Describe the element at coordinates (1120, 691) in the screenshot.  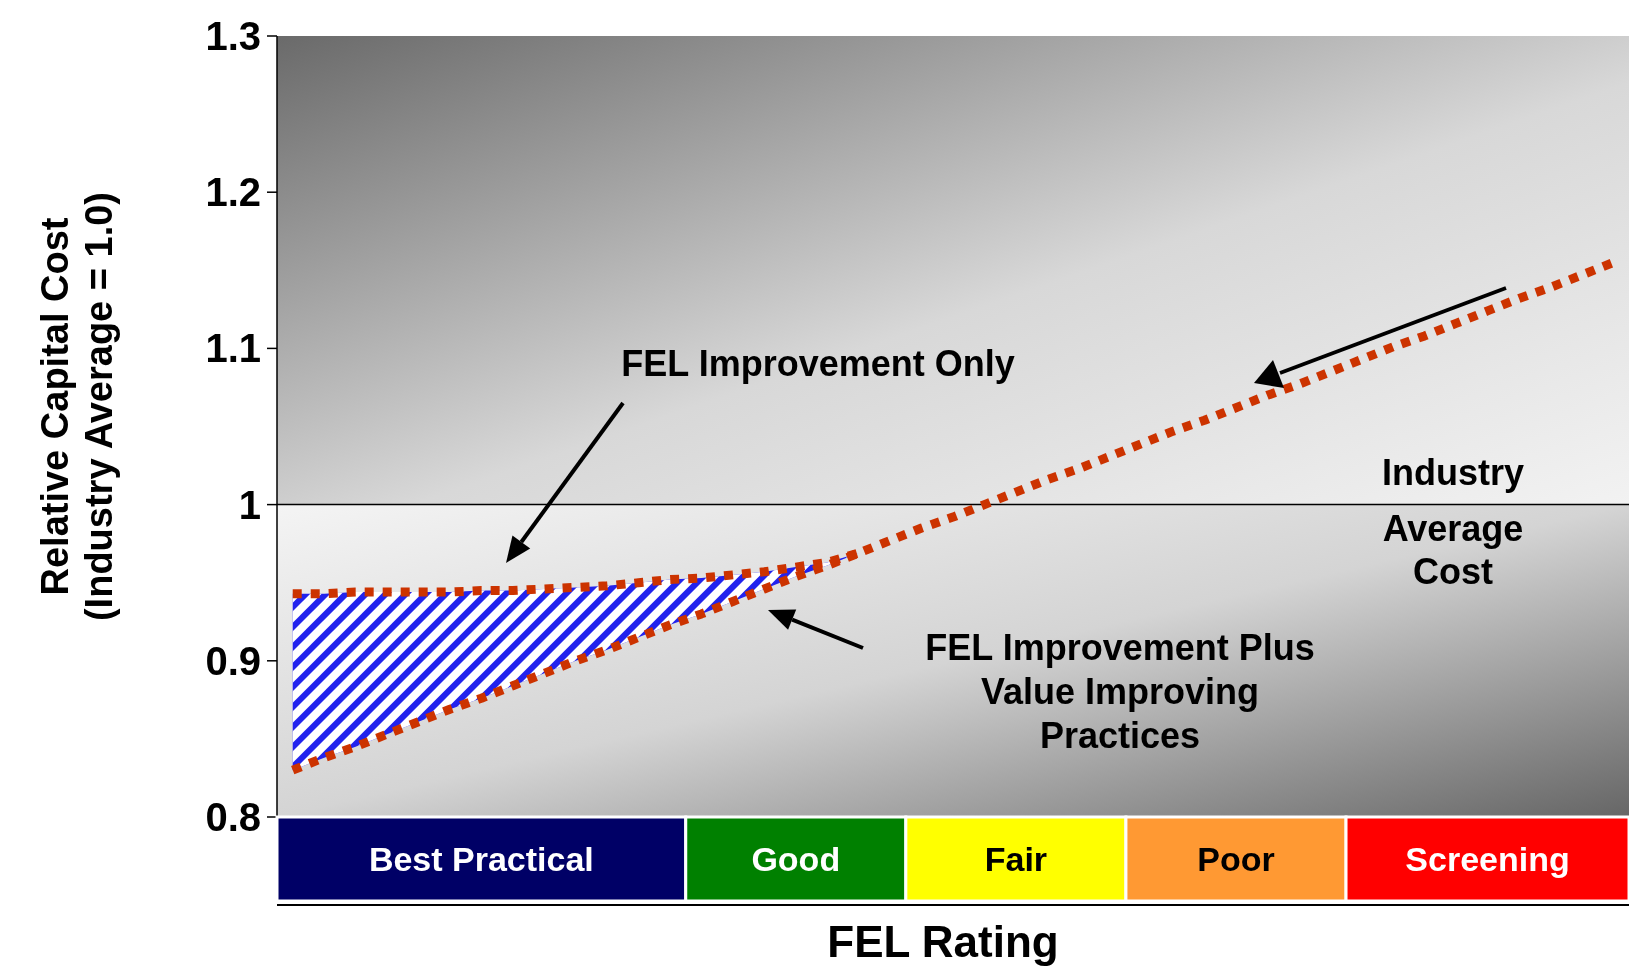
I see `annotation: FEL Improvement Plus Value Improving Practices` at that location.